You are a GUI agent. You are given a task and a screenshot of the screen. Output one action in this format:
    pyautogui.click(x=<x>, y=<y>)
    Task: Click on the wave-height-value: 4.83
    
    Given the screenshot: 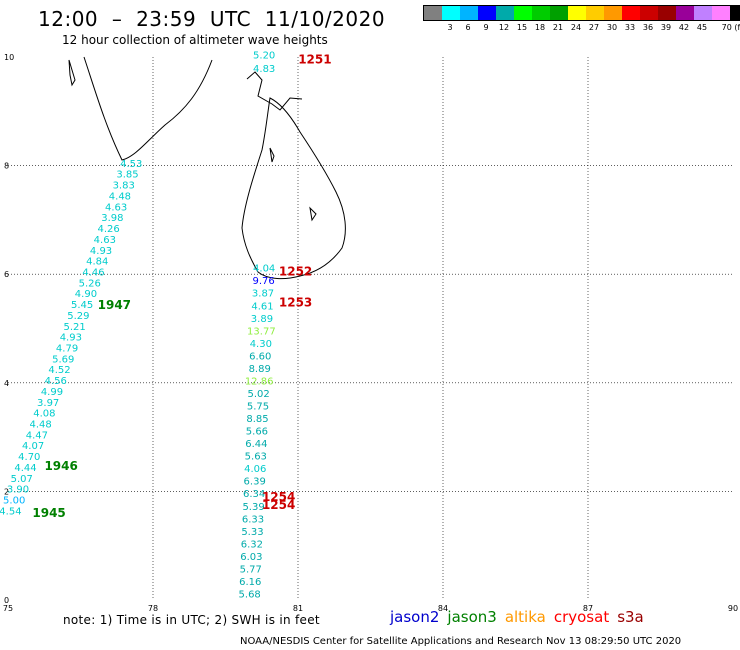 What is the action you would take?
    pyautogui.click(x=264, y=69)
    